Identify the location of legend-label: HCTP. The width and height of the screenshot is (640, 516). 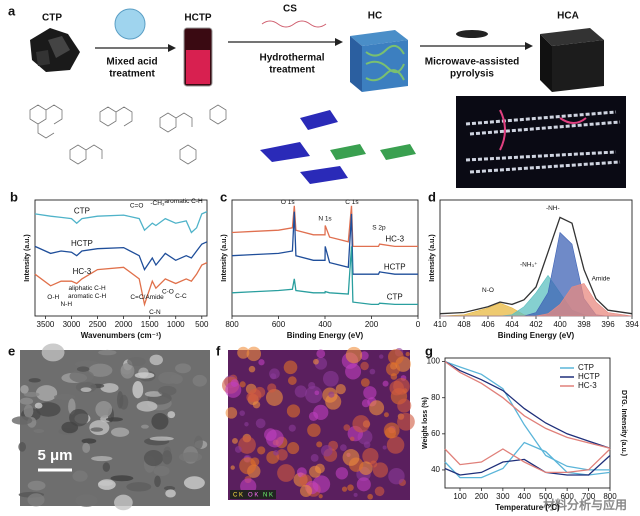
(589, 376).